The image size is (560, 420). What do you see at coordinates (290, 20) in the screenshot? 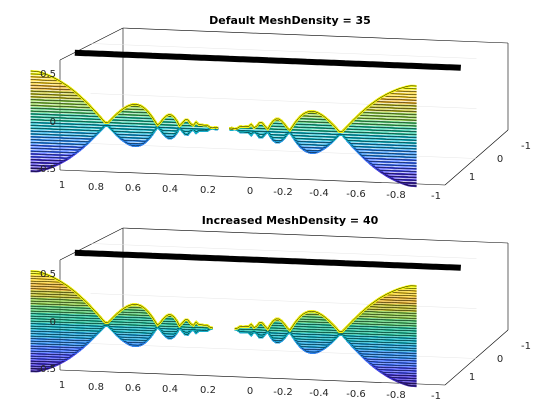
I see `chart-title: Default MeshDensity = 35` at bounding box center [290, 20].